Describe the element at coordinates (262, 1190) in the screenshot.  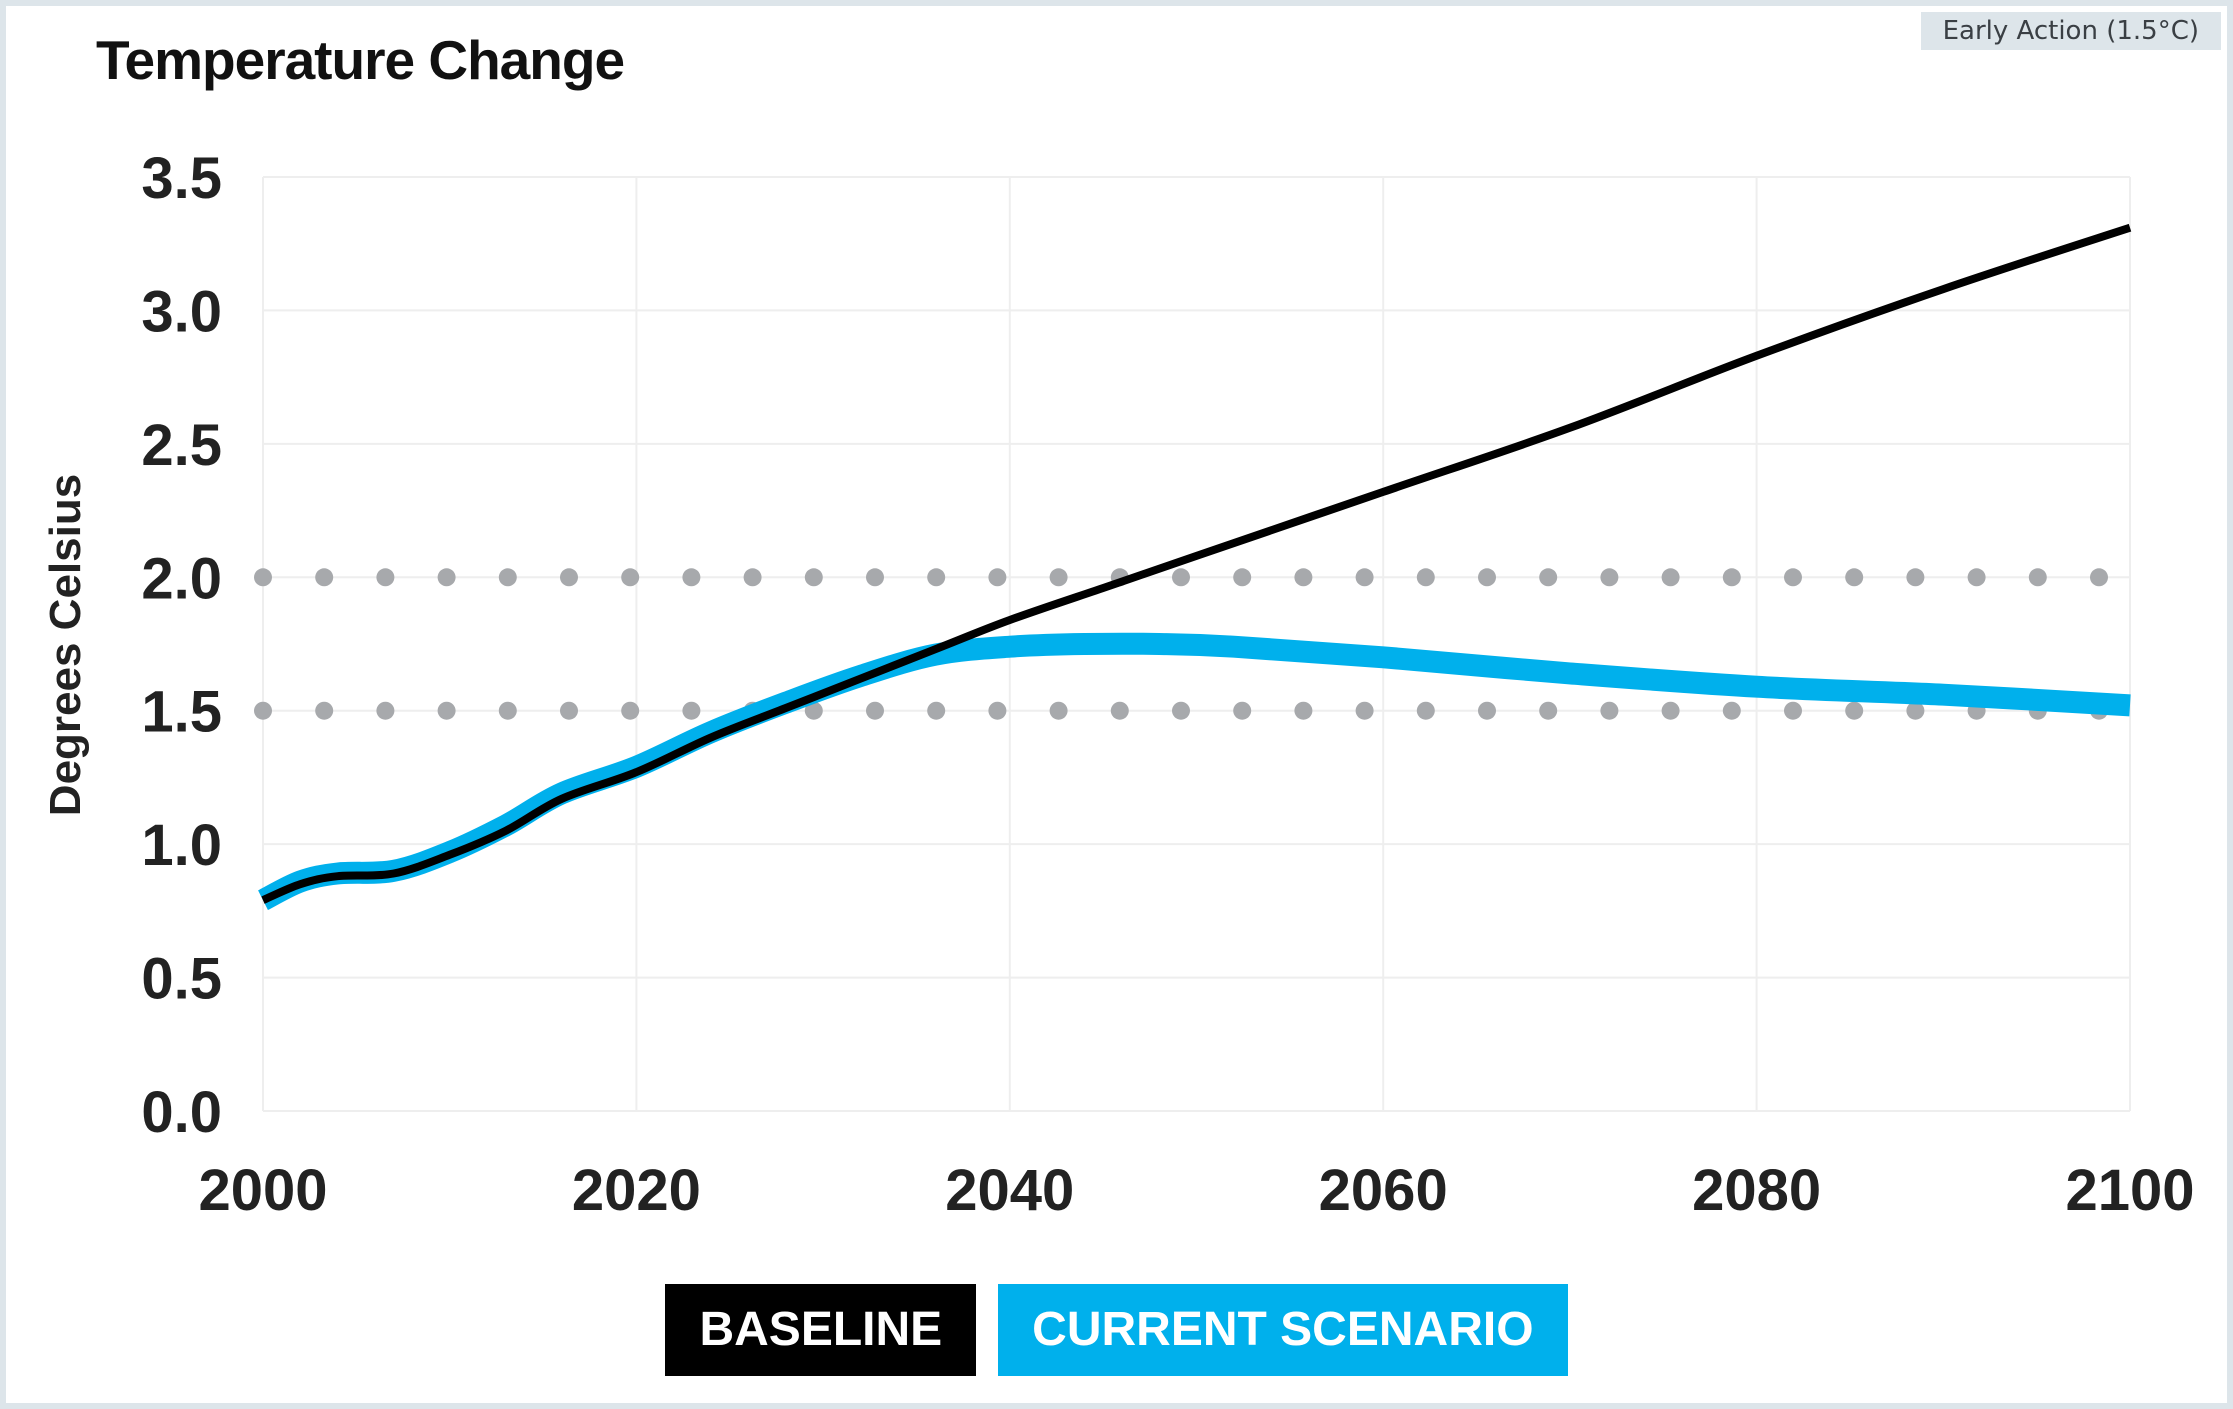
I see `x-tick-label: 2000` at that location.